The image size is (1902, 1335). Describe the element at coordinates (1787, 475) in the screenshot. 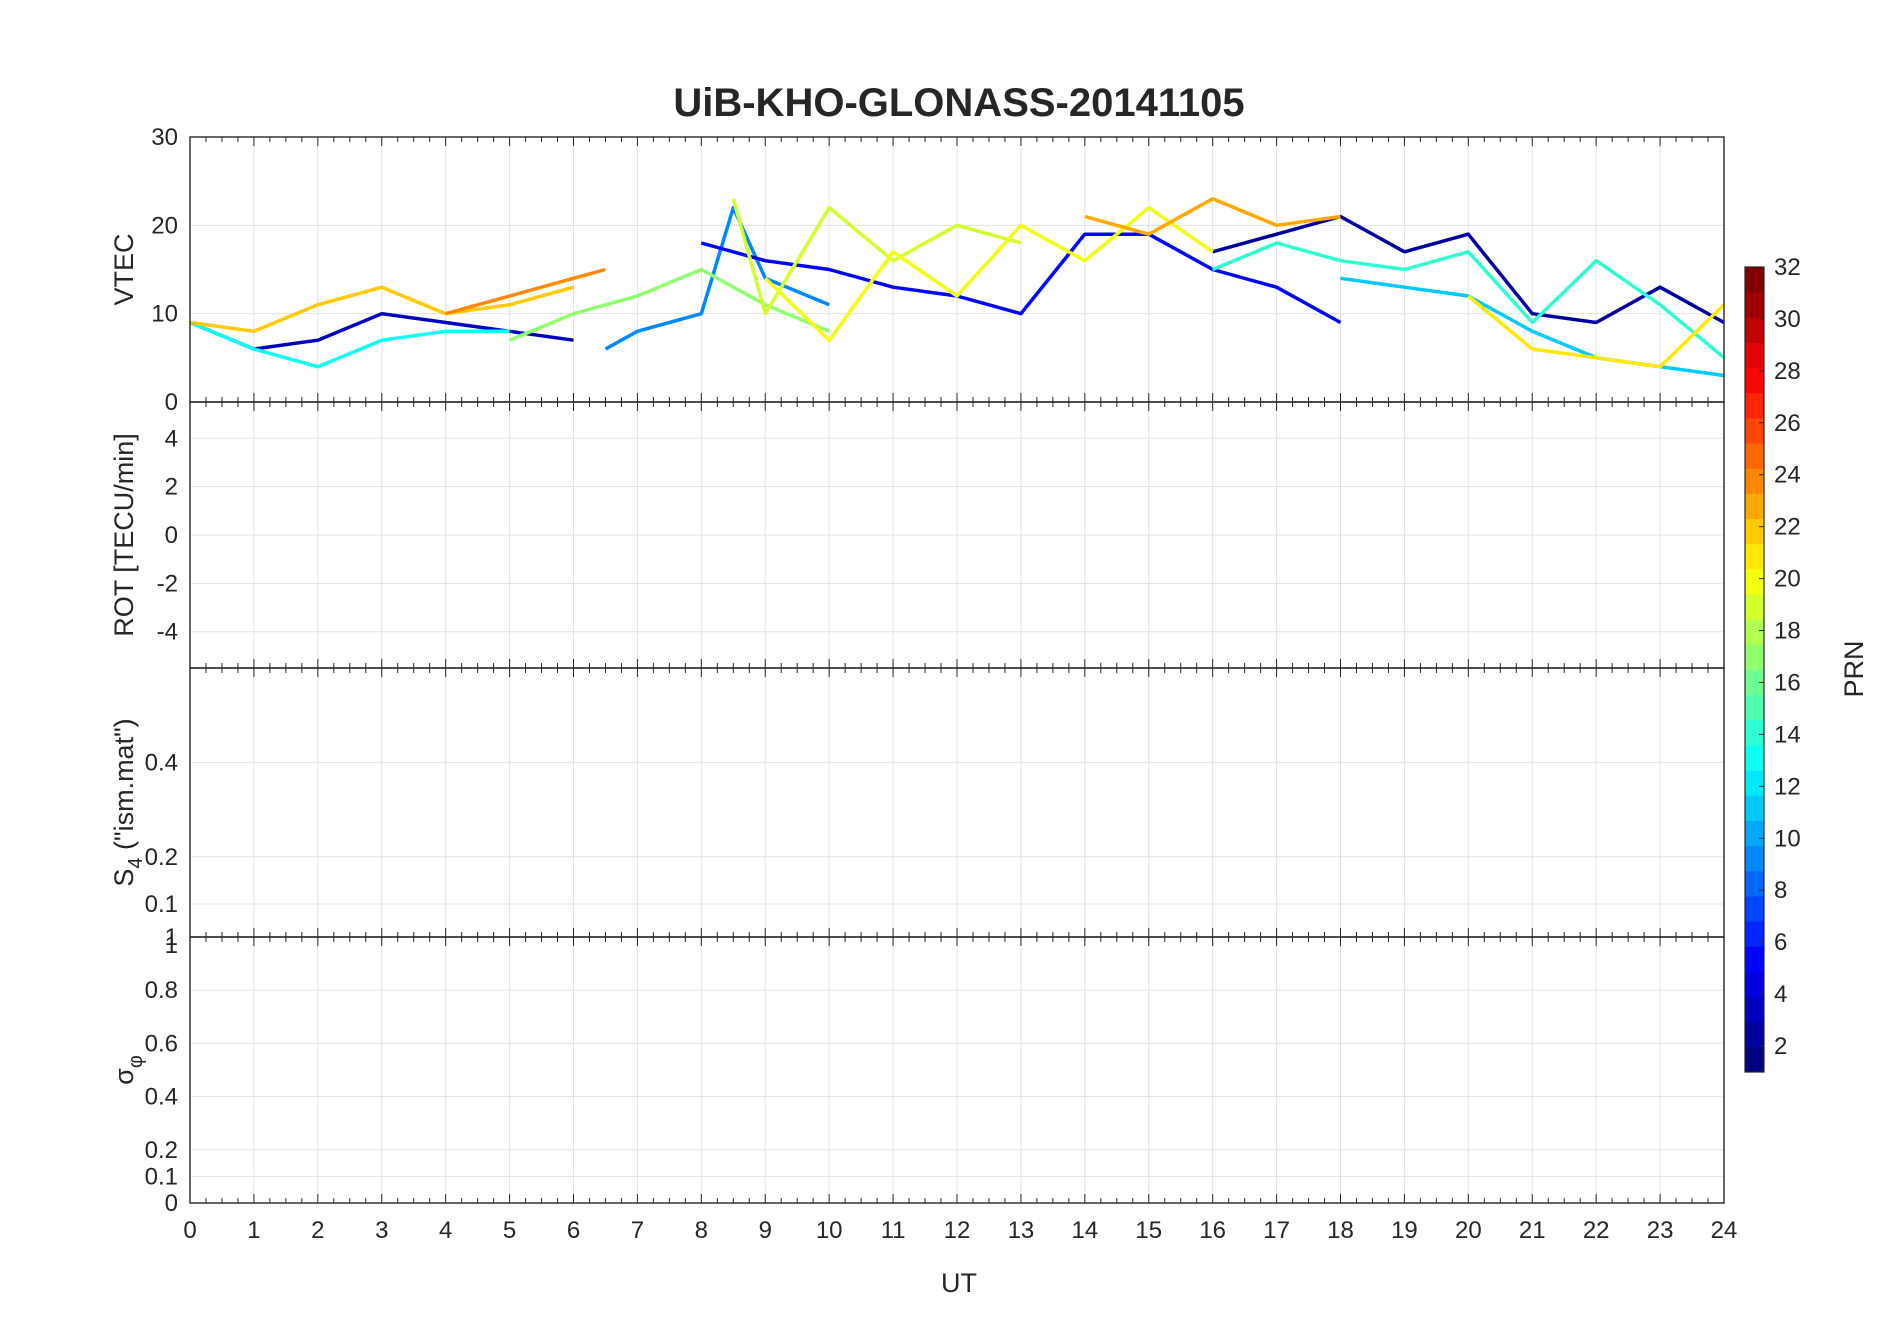

I see `colorbar-tick-label: 24` at that location.